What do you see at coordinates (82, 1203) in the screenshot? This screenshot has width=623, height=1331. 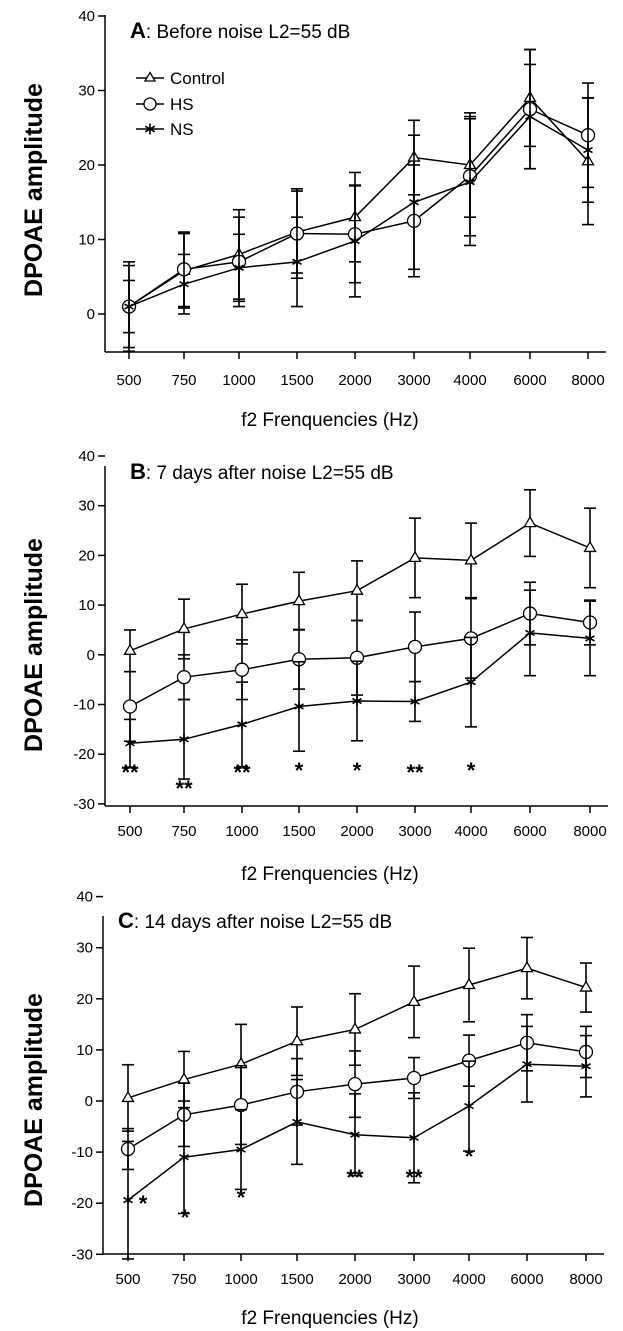 I see `y-tick-label: -20` at bounding box center [82, 1203].